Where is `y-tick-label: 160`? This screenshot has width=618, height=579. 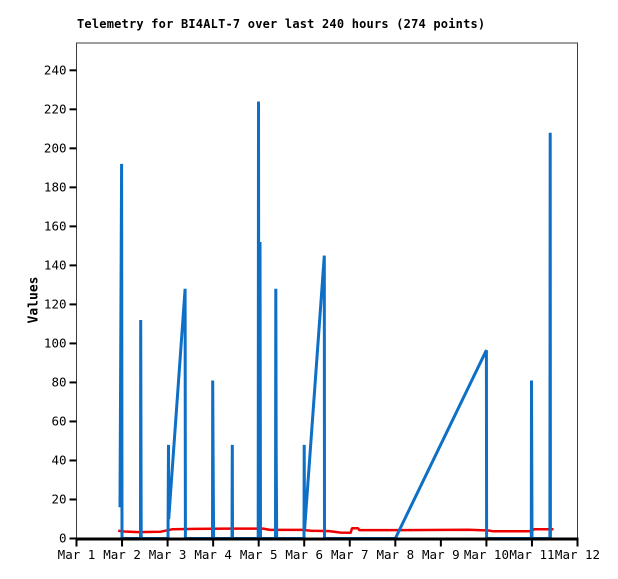
y-tick-label: 160 is located at coordinates (55, 225).